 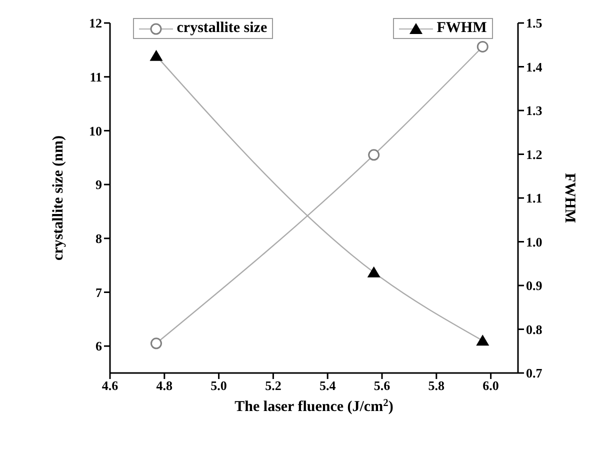 I want to click on y-tick-label: 11, so click(x=96, y=76).